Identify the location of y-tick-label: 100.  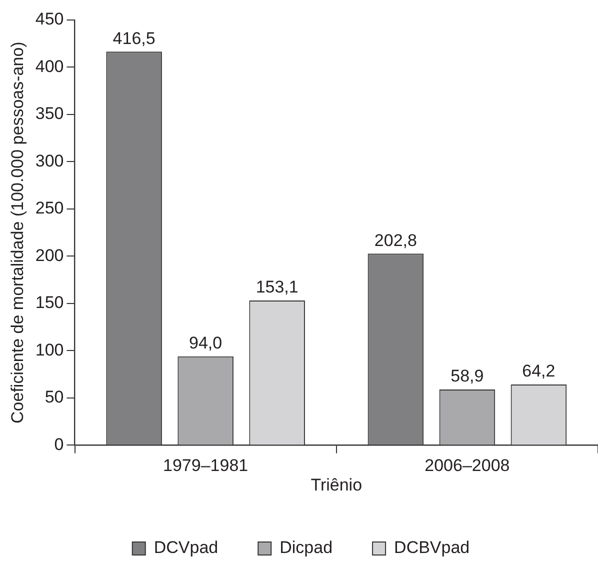
(49, 350).